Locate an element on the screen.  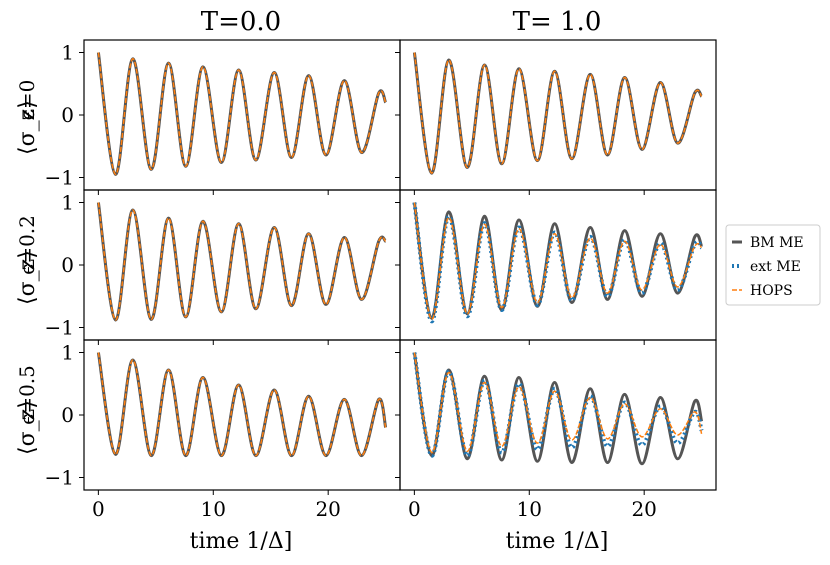
xlabel-col-1: time 1/Δ] is located at coordinates (557, 541).